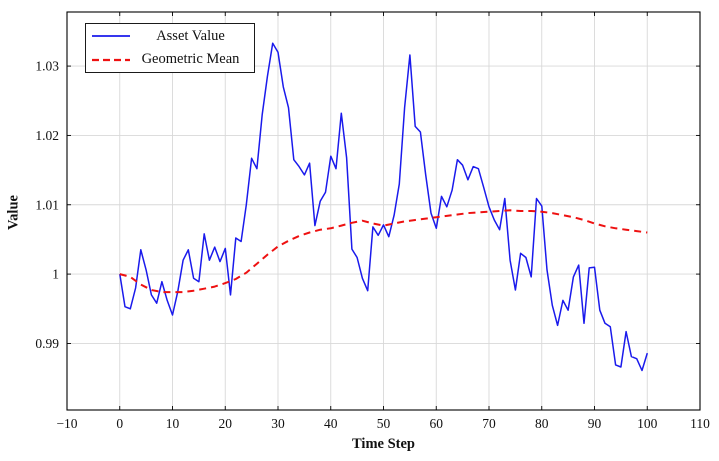  I want to click on x-tick-label: 20, so click(226, 423).